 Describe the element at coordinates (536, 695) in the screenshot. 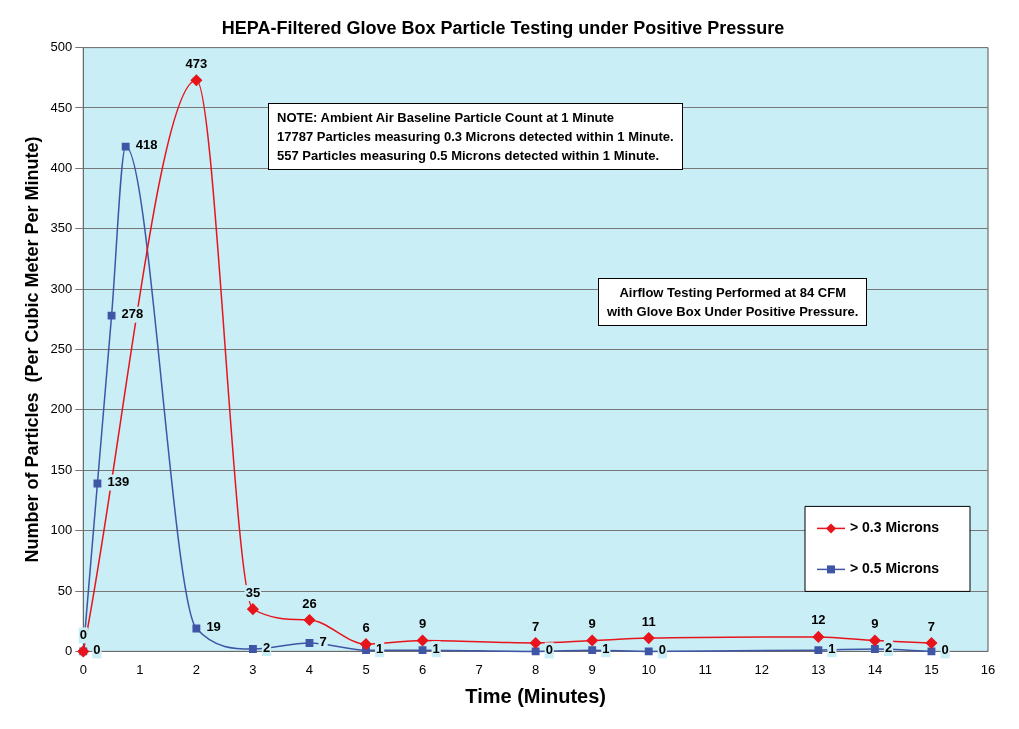

I see `x-axis-title: Time (Minutes)` at that location.